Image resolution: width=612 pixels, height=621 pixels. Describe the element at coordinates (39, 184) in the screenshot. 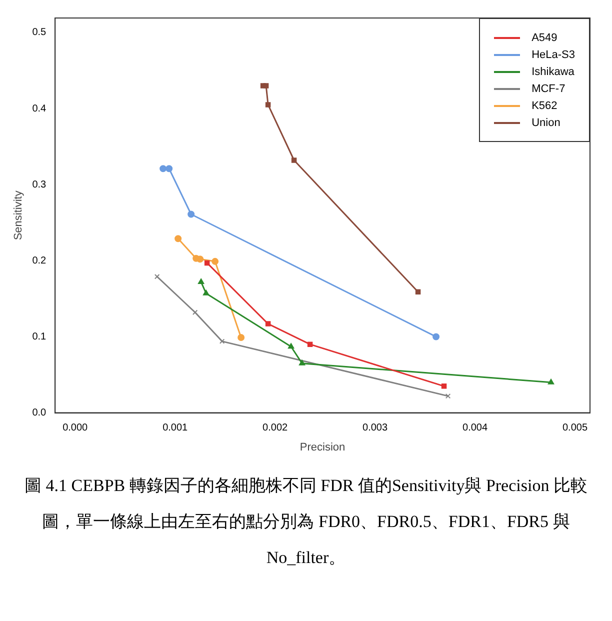

I see `y-tick-label: 0.3` at that location.